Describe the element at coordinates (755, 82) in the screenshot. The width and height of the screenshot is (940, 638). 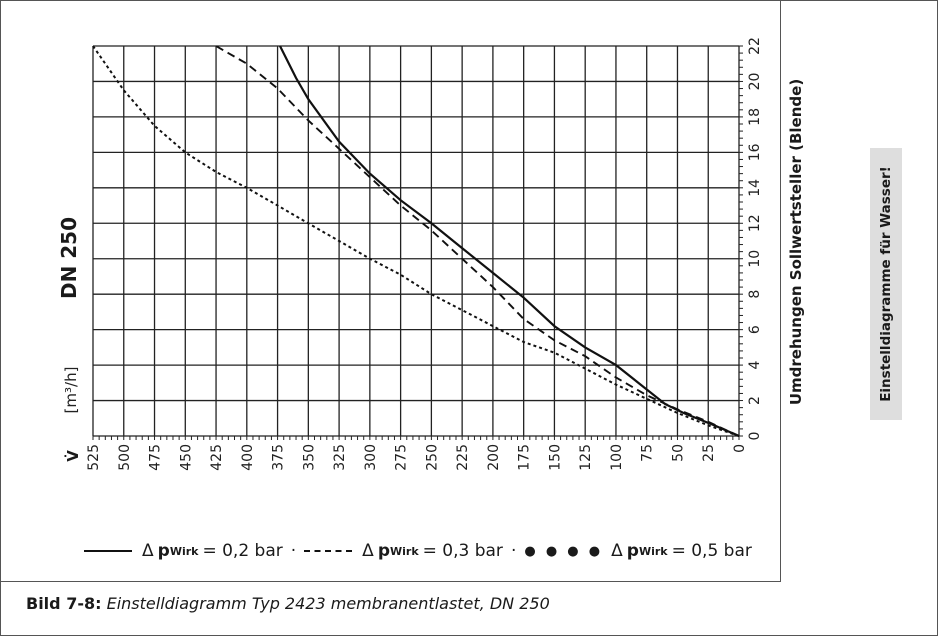
I see `y-tick-label: 20` at that location.